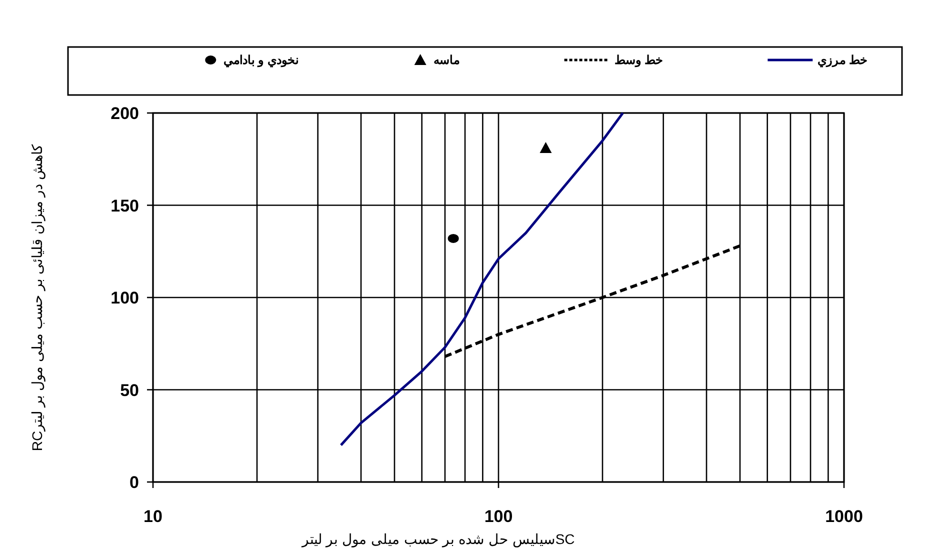 The image size is (933, 559). Describe the element at coordinates (638, 60) in the screenshot. I see `legend-label: خط وسط` at that location.